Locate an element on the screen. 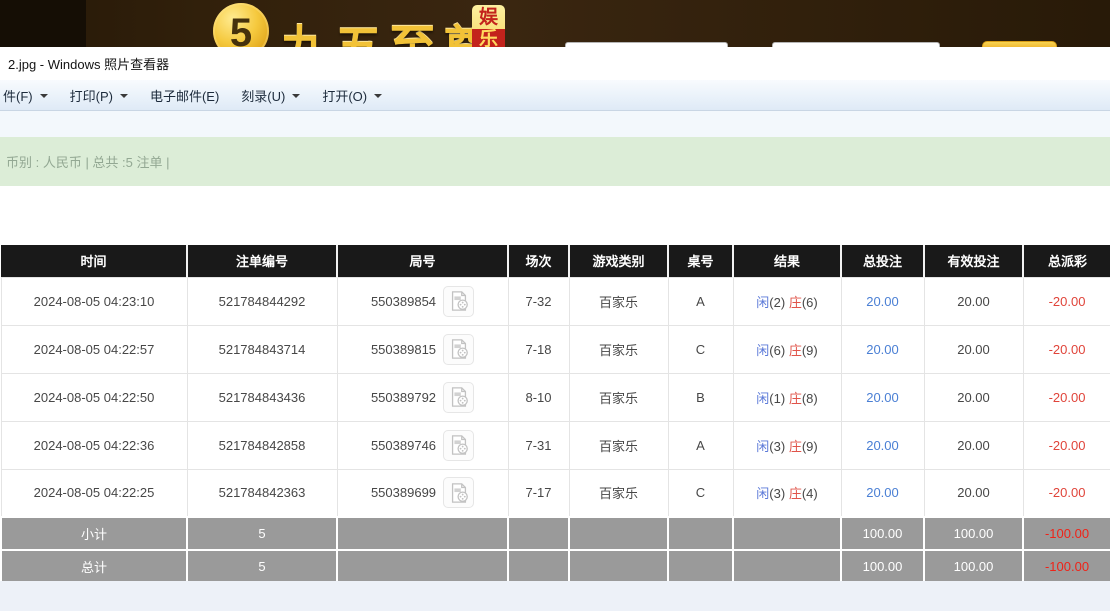 This screenshot has width=1110, height=611. cell-bet-id: 521784843436 is located at coordinates (262, 397).